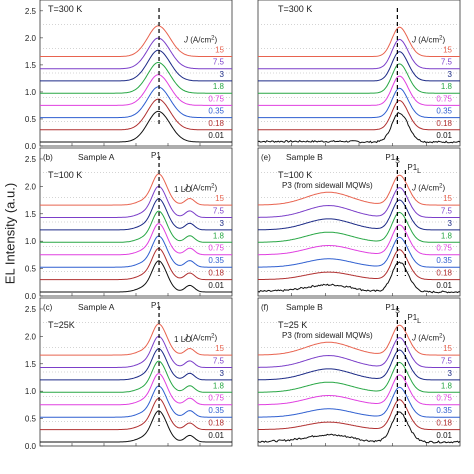  Describe the element at coordinates (266, 157) in the screenshot. I see `panel-label: (e)` at that location.